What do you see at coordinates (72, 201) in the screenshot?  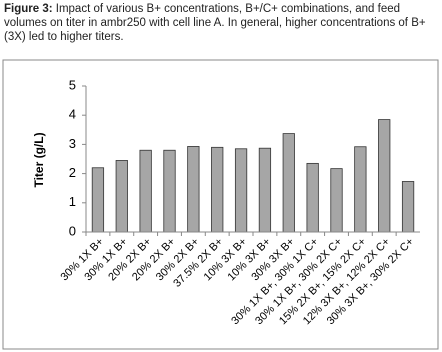 I see `y-tick-label: 1` at bounding box center [72, 201].